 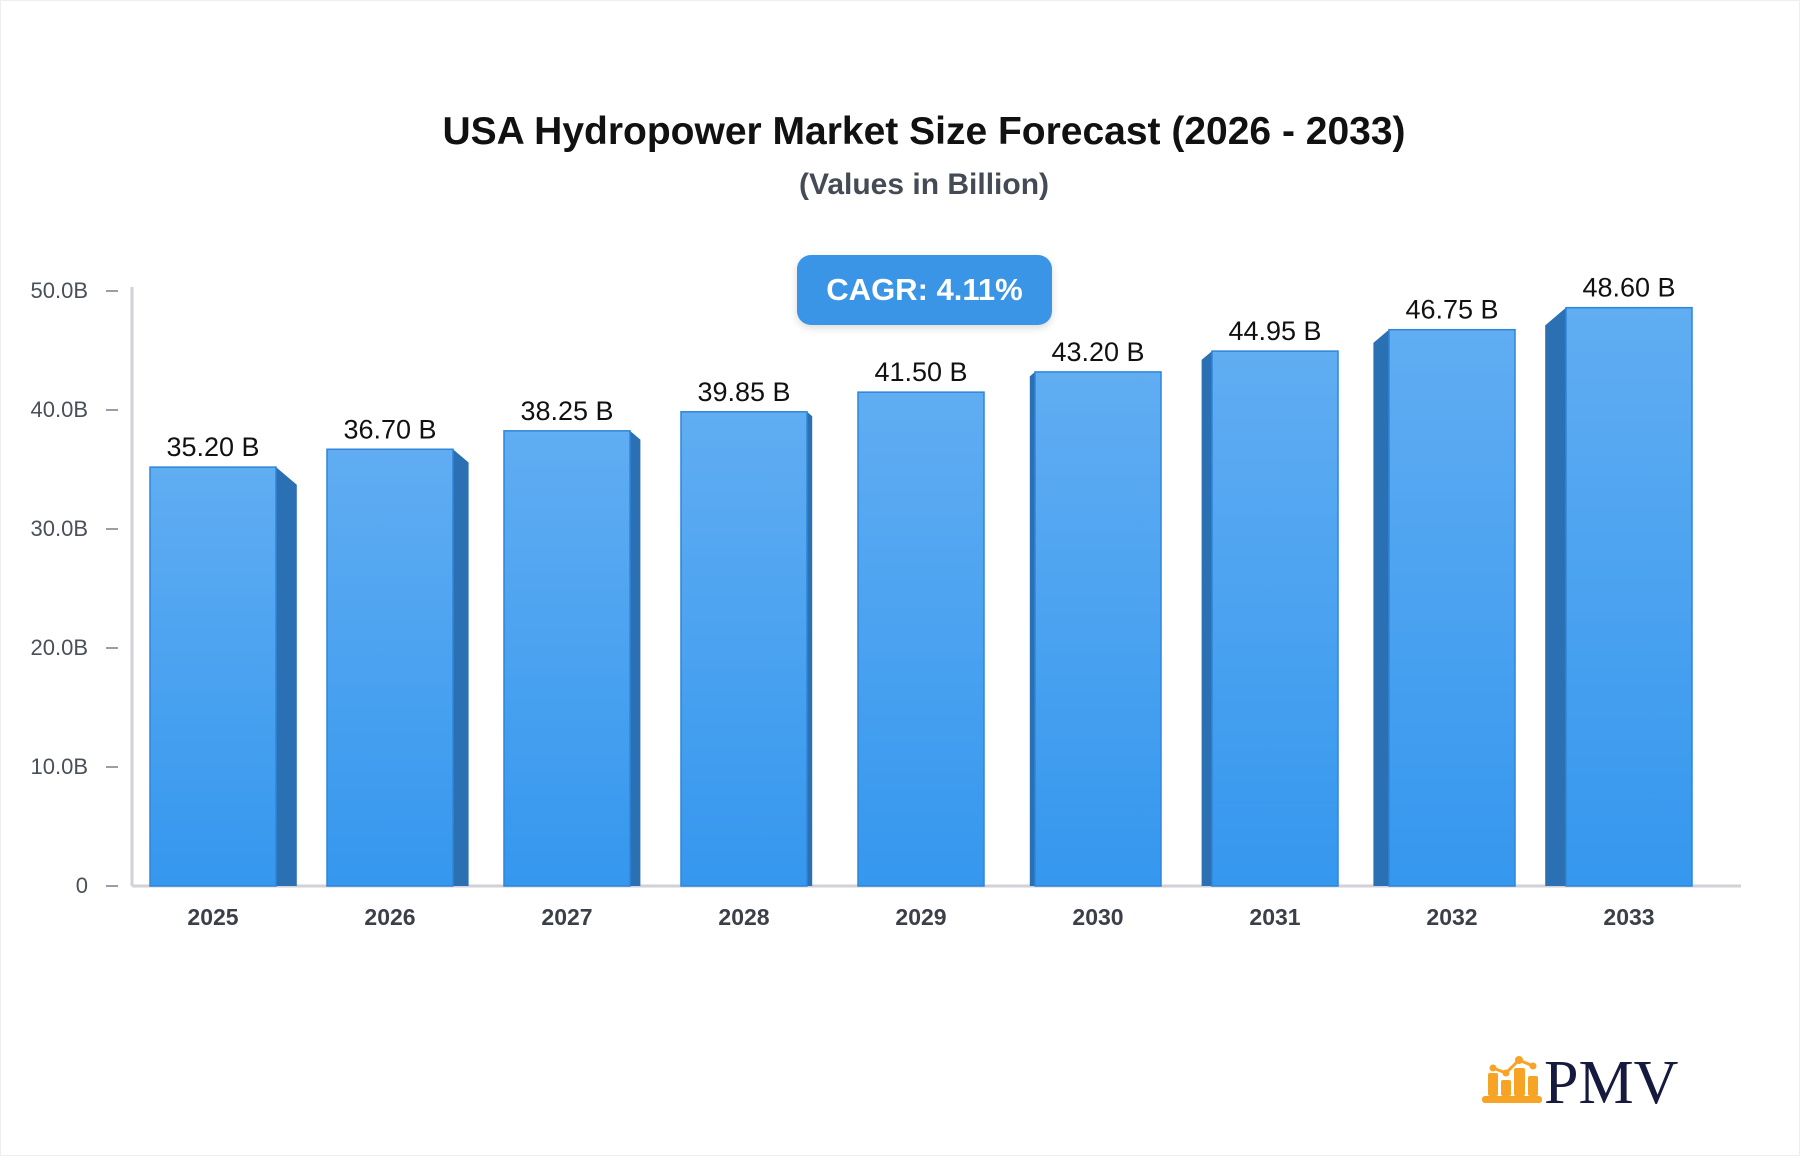 What do you see at coordinates (389, 429) in the screenshot?
I see `data-label: 36.70 B` at bounding box center [389, 429].